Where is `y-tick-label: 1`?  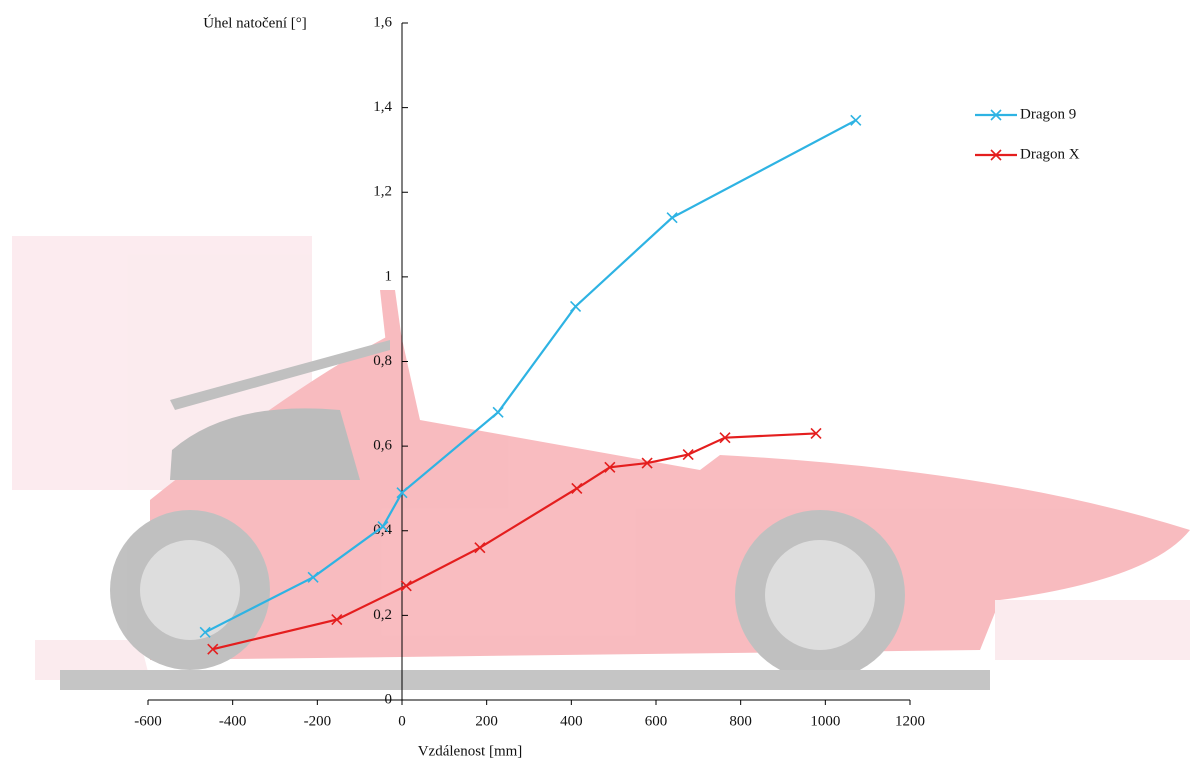 y-tick-label: 1 is located at coordinates (389, 276).